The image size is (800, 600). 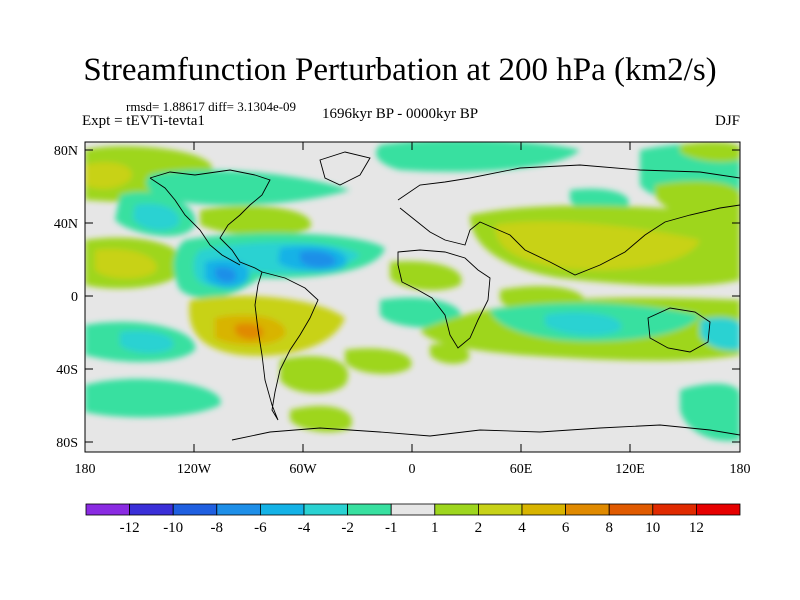 I want to click on colorbar-label: 10, so click(x=652, y=528).